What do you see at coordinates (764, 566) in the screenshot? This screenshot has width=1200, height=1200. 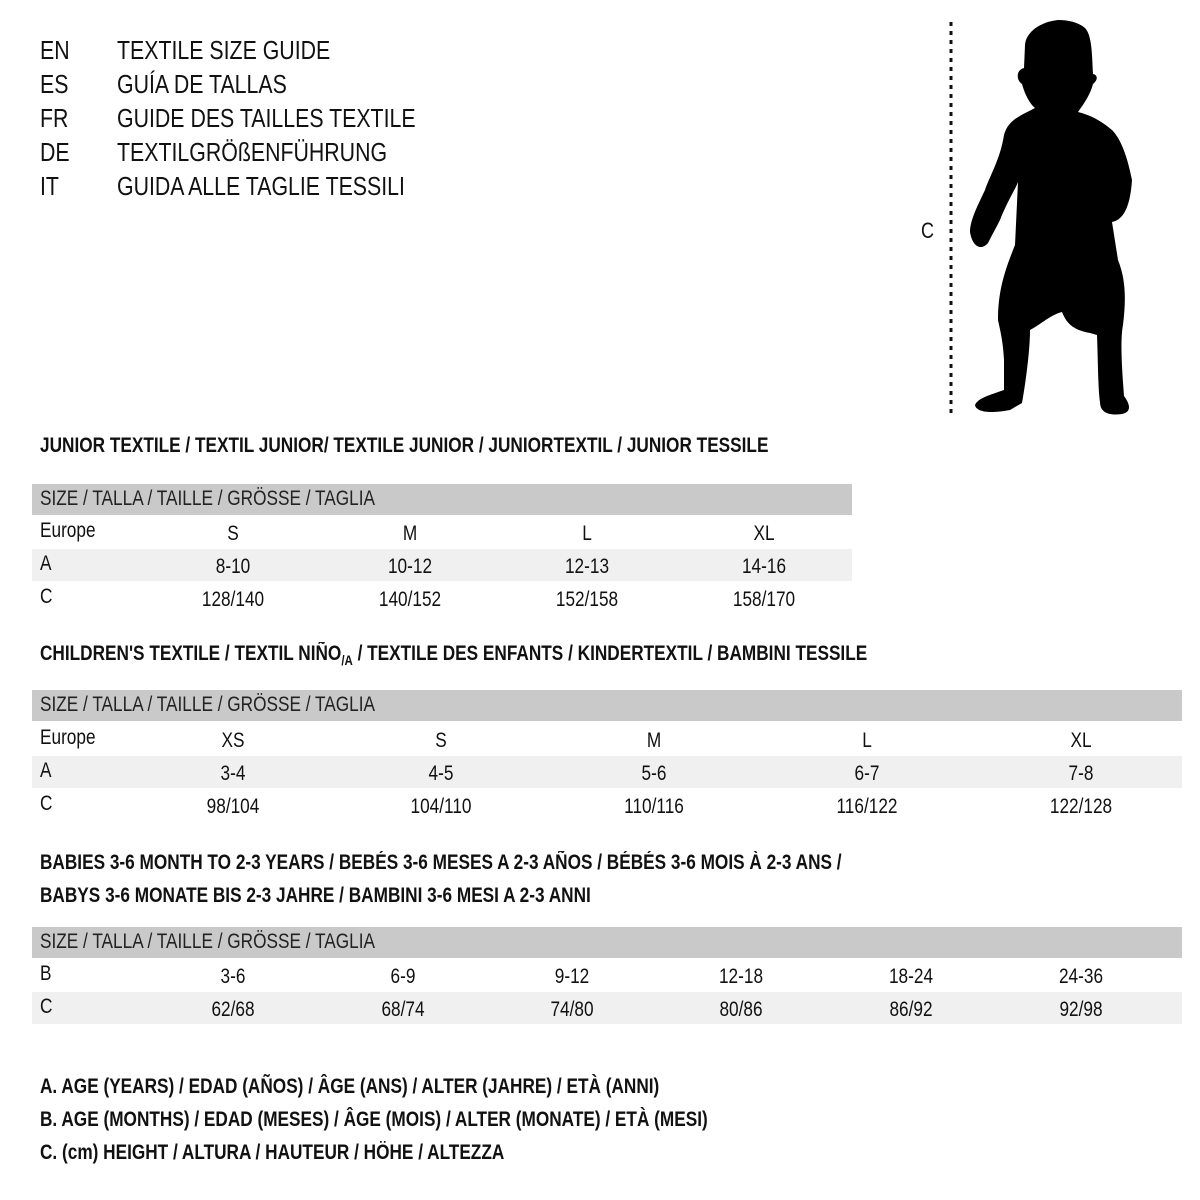 I see `table-cell: 14-16` at bounding box center [764, 566].